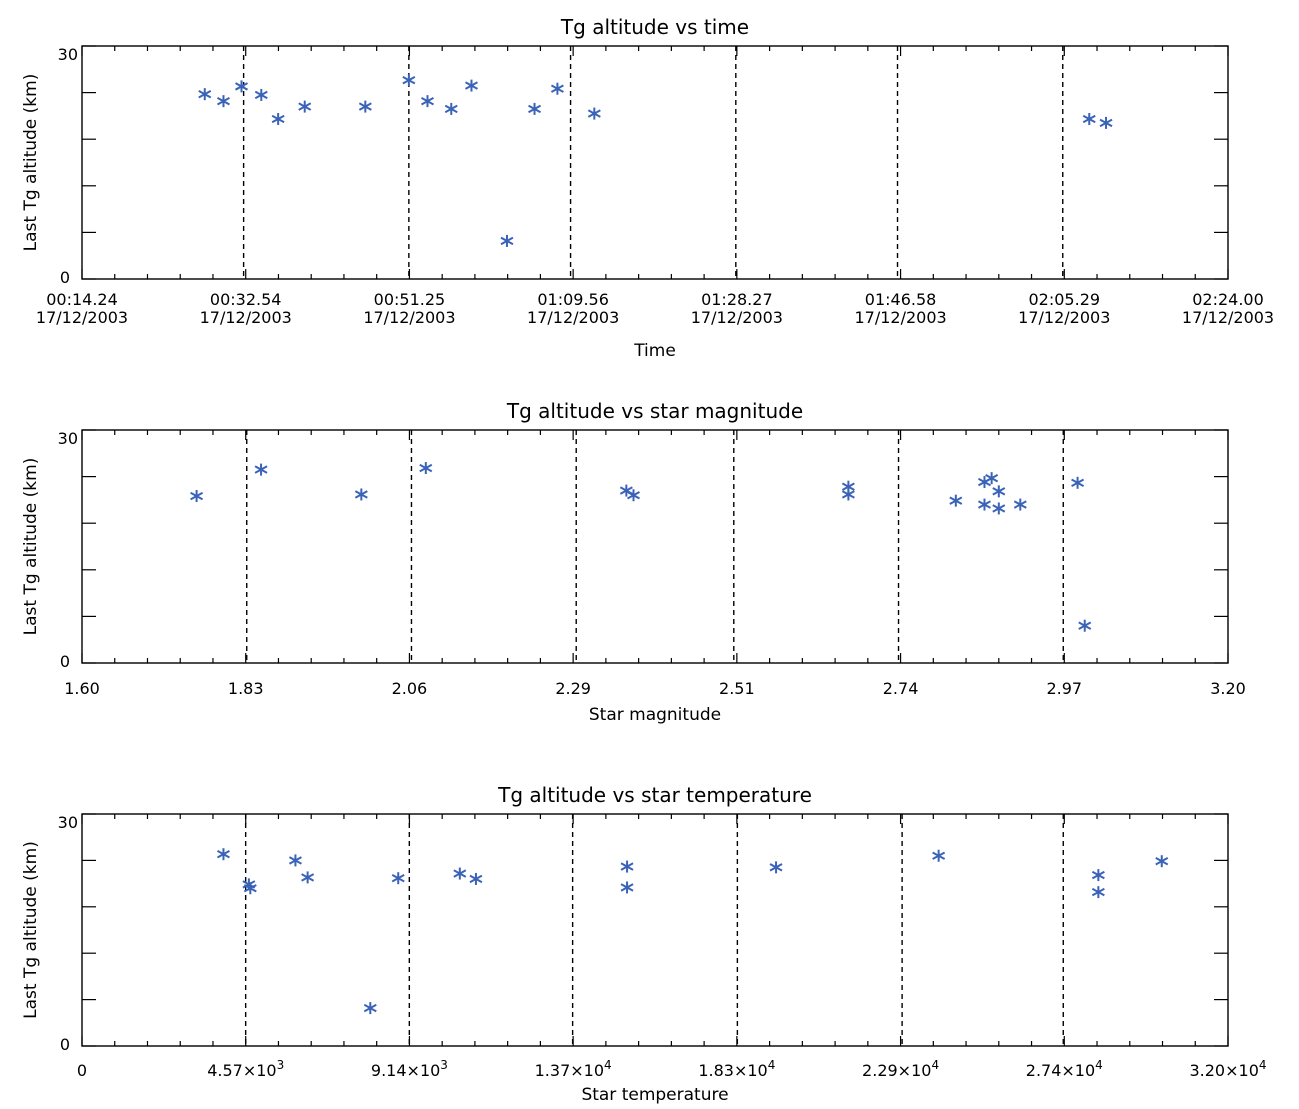 The height and width of the screenshot is (1109, 1299). Describe the element at coordinates (573, 308) in the screenshot. I see `x-tick-label: 01:09.56 17/12/2003` at that location.